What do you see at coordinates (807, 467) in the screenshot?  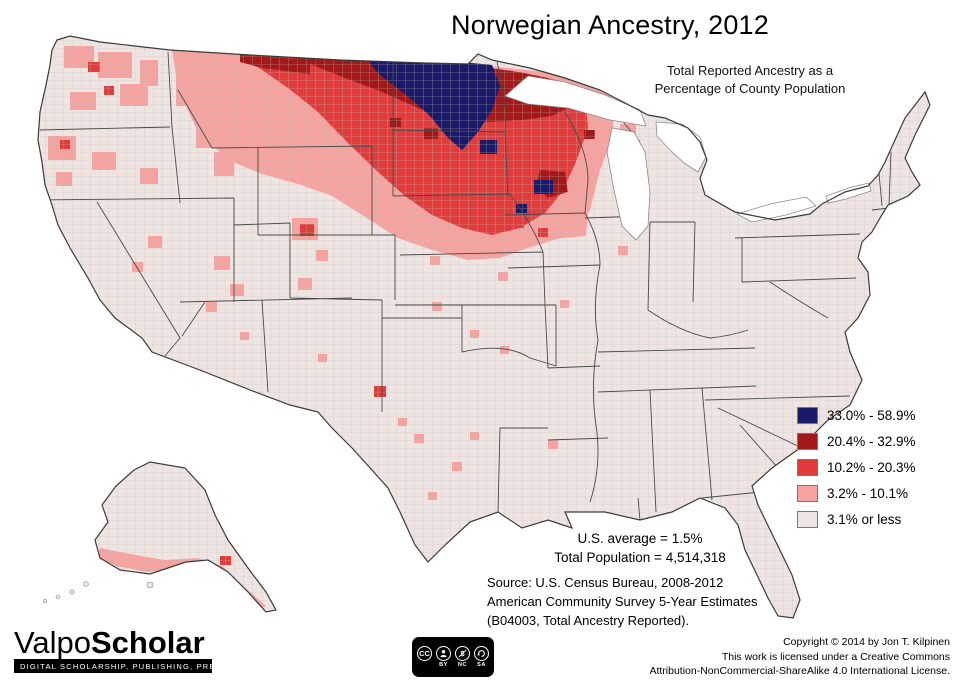 I see `legend-swatch-red` at bounding box center [807, 467].